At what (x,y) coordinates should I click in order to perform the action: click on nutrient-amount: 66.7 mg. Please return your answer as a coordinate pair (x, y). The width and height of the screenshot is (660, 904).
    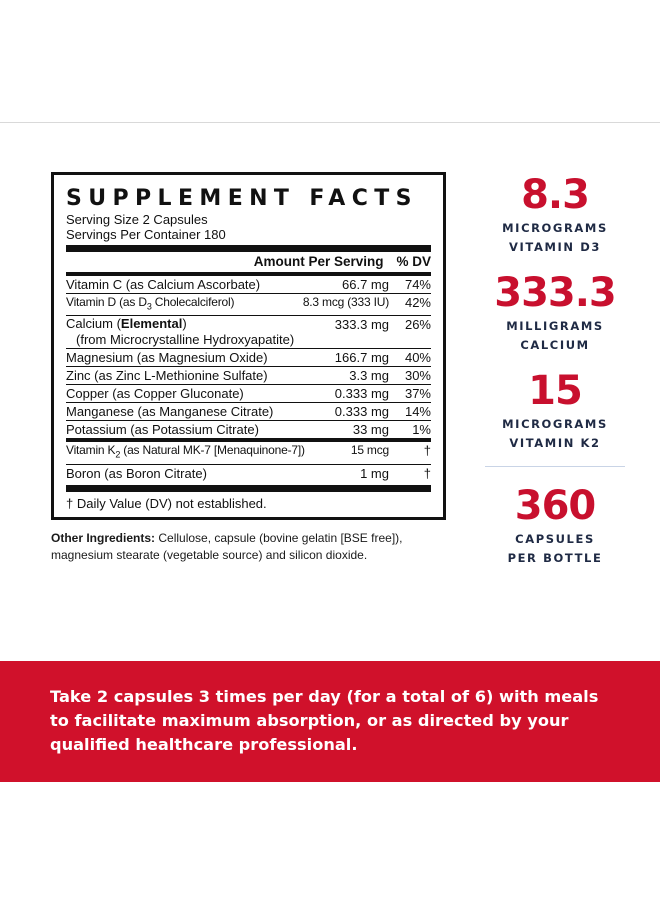
    Looking at the image, I should click on (365, 284).